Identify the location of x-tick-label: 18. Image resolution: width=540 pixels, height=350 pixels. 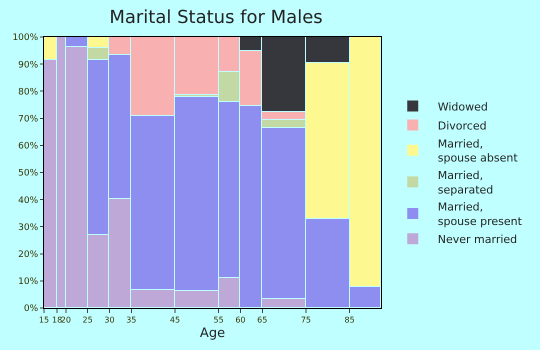
(57, 320).